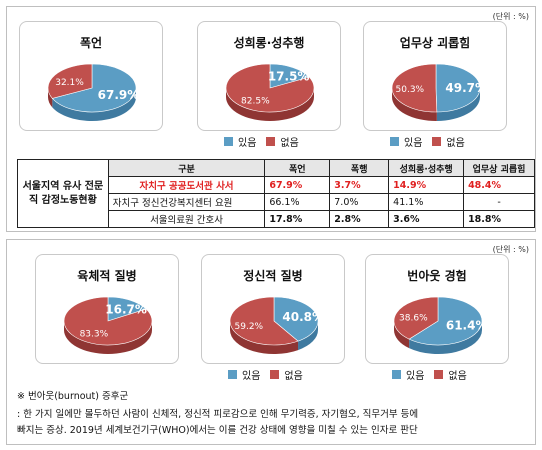 The height and width of the screenshot is (450, 542). I want to click on pie-chart-workplace-bullying: 49.7% 50.3%, so click(439, 92).